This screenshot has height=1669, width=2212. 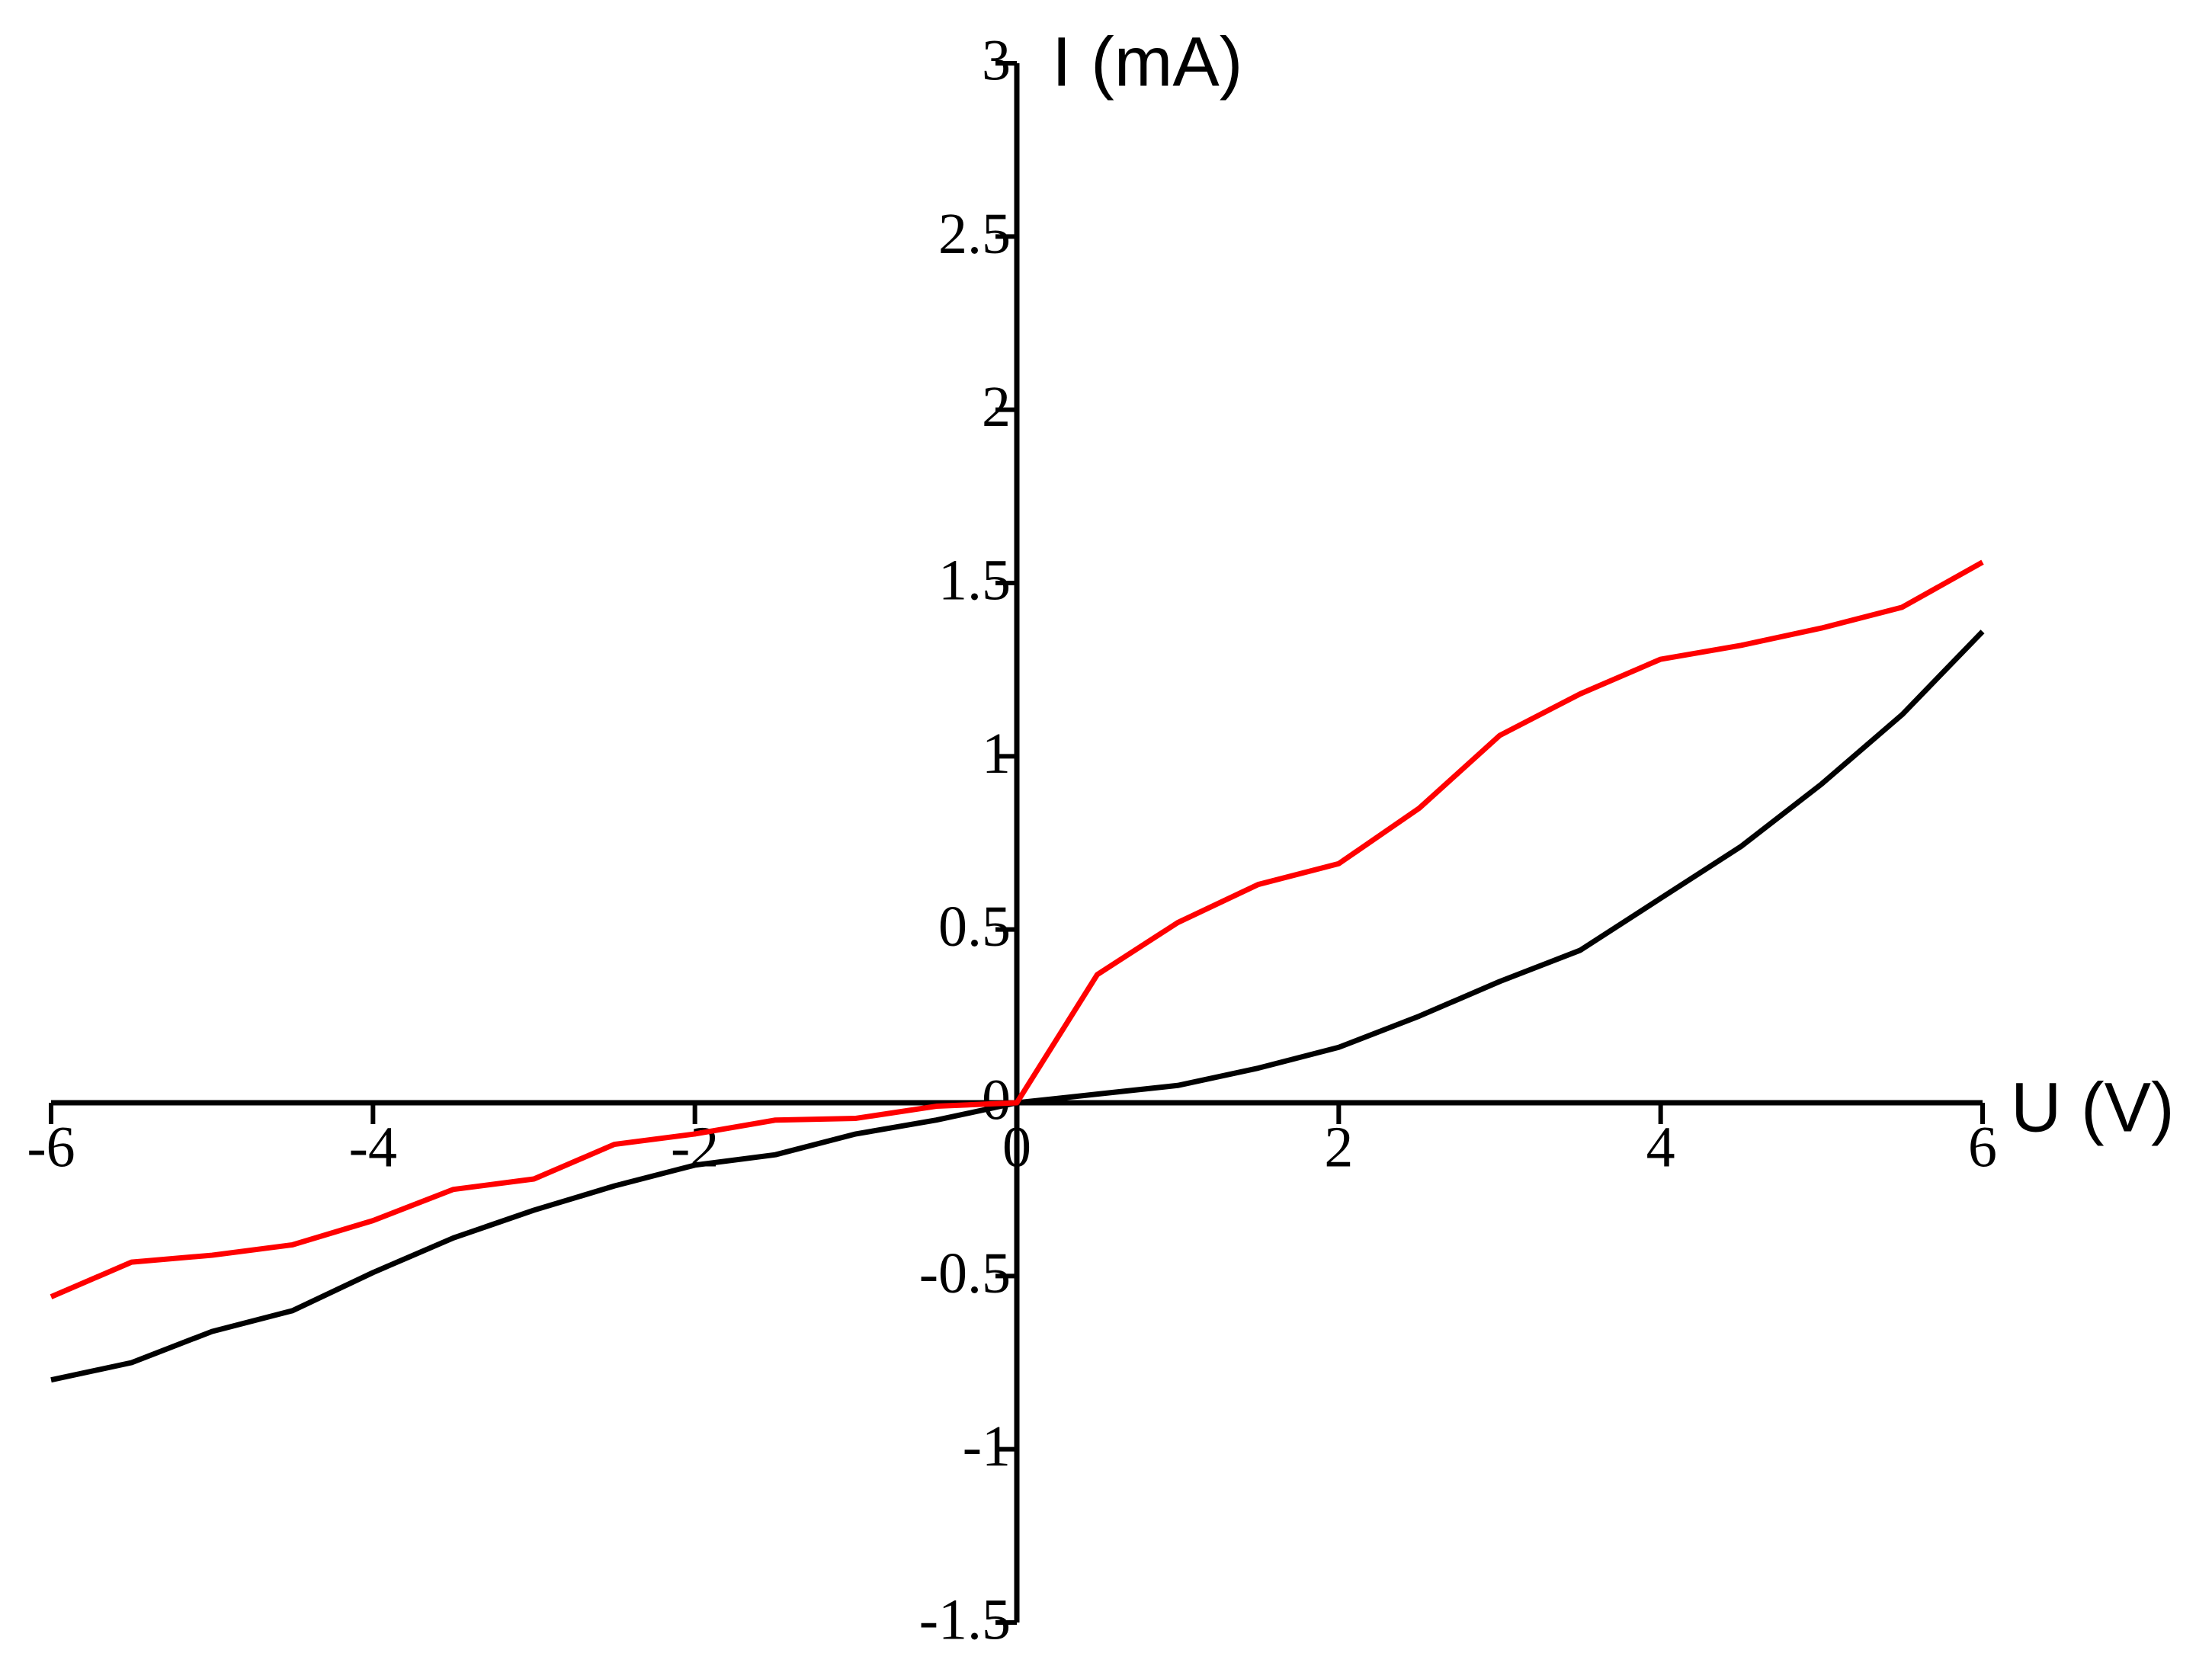 What do you see at coordinates (996, 60) in the screenshot?
I see `y-tick-label: 3` at bounding box center [996, 60].